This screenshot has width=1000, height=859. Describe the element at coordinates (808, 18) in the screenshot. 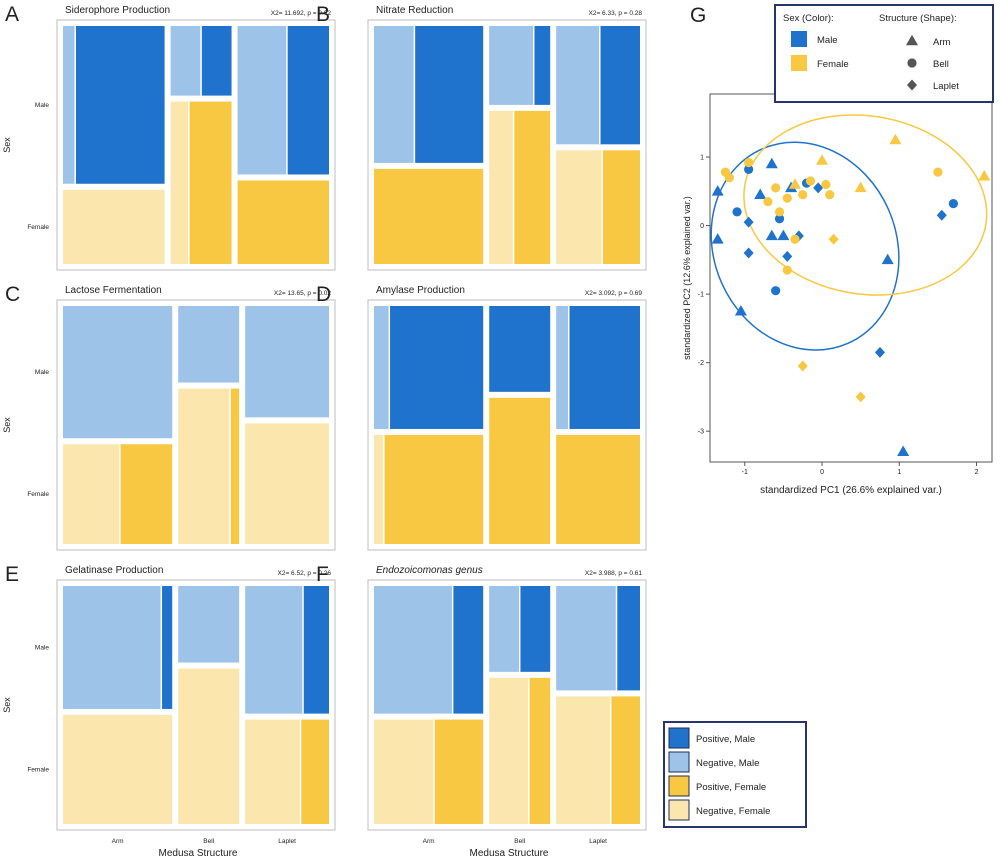

I see `legend-color-title: Sex (Color):` at that location.